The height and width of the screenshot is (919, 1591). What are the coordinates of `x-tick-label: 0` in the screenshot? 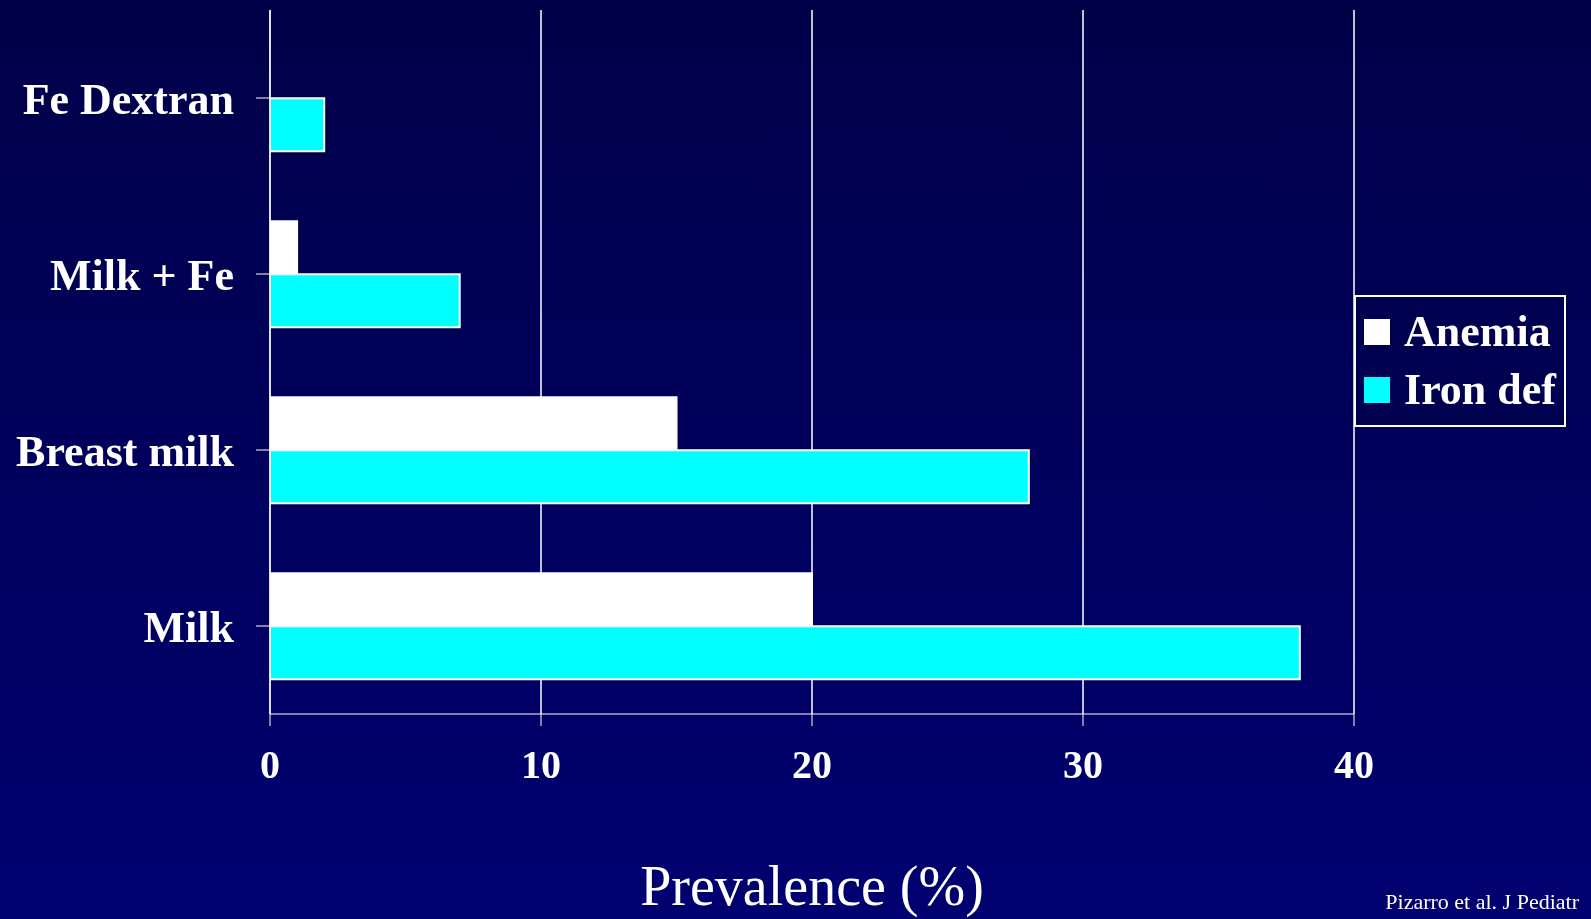 It's located at (270, 765).